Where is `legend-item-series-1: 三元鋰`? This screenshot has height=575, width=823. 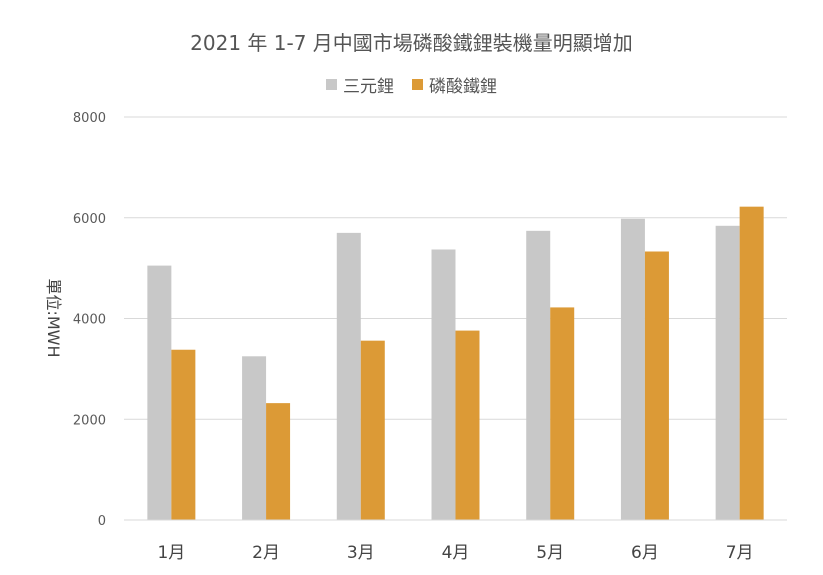
legend-item-series-1: 三元鋰 is located at coordinates (360, 84).